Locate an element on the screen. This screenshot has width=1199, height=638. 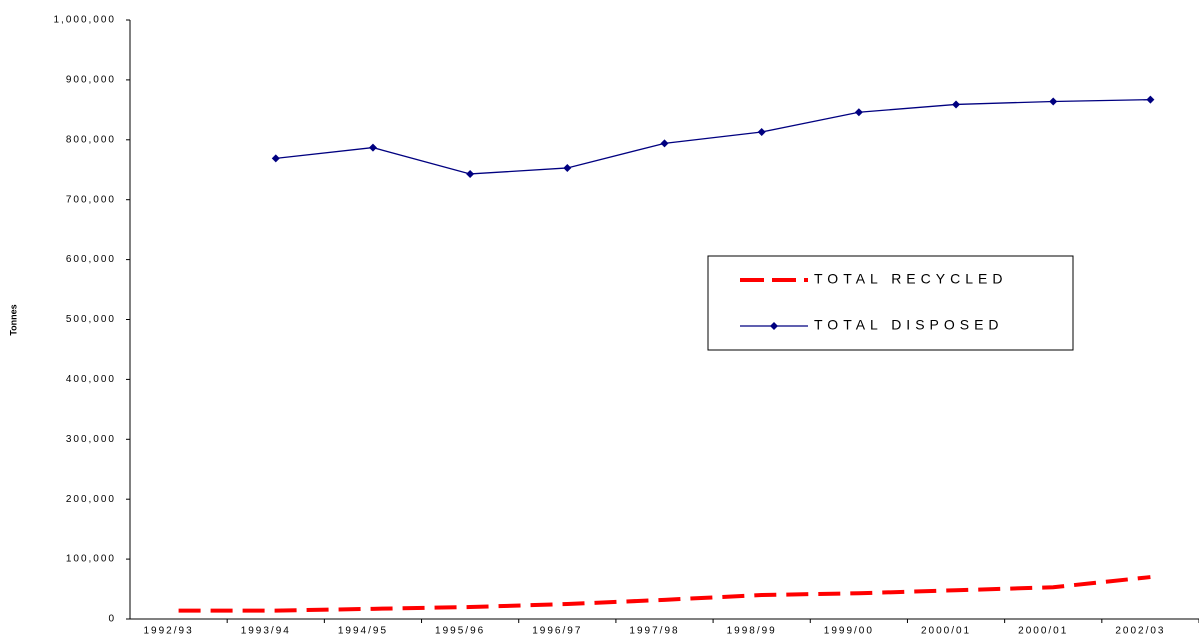
legend-label: TOTAL RECYCLED is located at coordinates (910, 279).